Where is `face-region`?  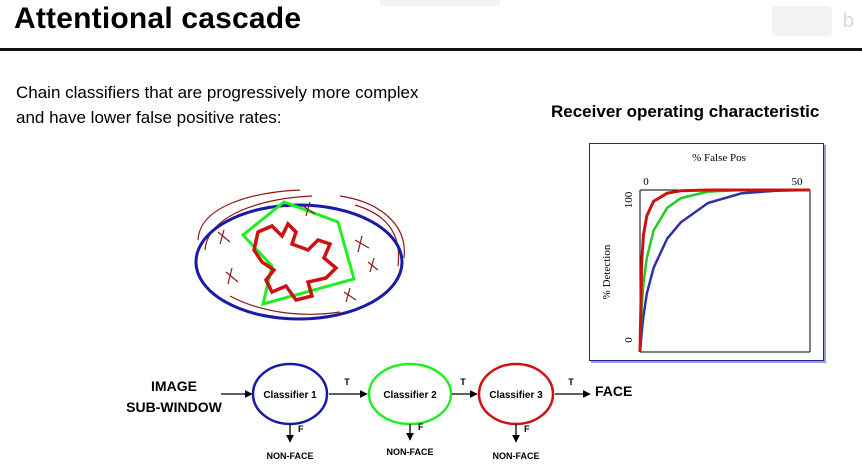
face-region is located at coordinates (295, 261).